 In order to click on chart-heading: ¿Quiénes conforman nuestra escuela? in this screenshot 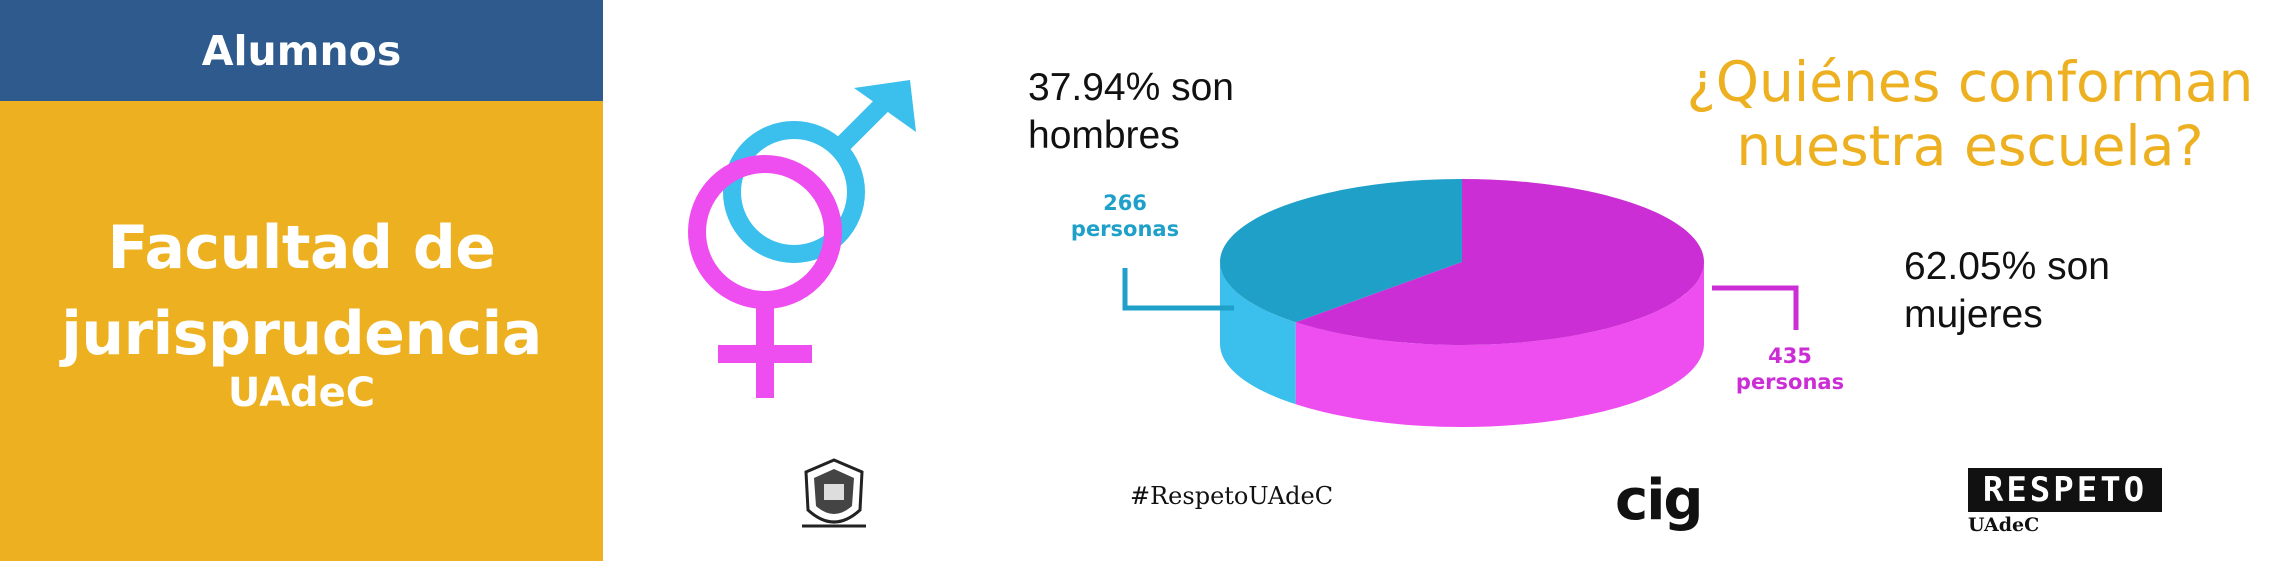, I will do `click(1970, 114)`.